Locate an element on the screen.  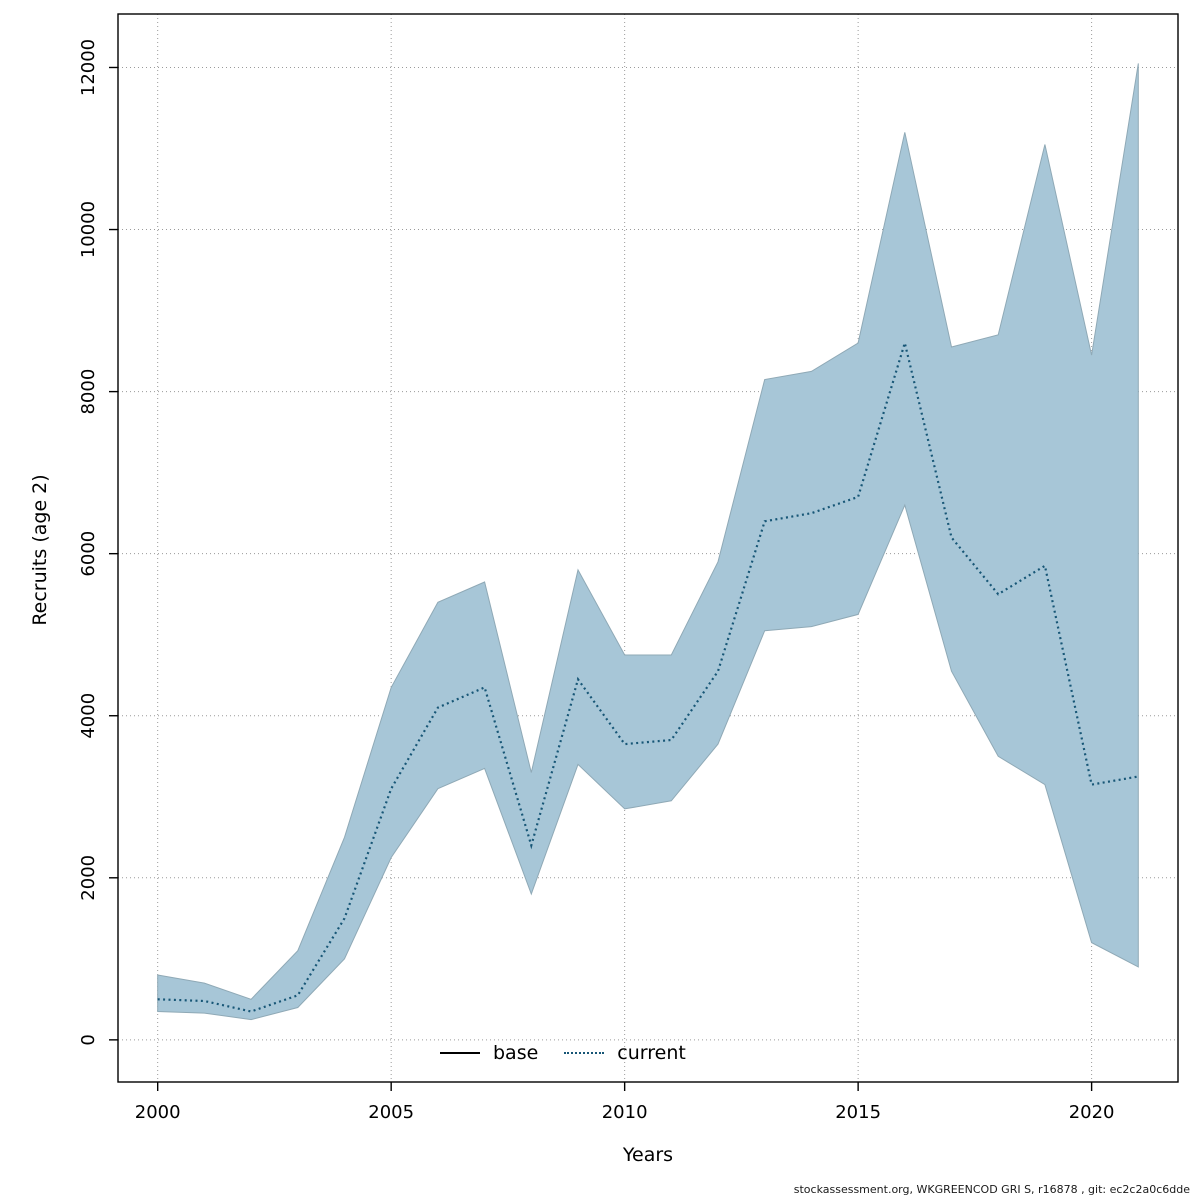
legend-base-line-swatch is located at coordinates (460, 1053).